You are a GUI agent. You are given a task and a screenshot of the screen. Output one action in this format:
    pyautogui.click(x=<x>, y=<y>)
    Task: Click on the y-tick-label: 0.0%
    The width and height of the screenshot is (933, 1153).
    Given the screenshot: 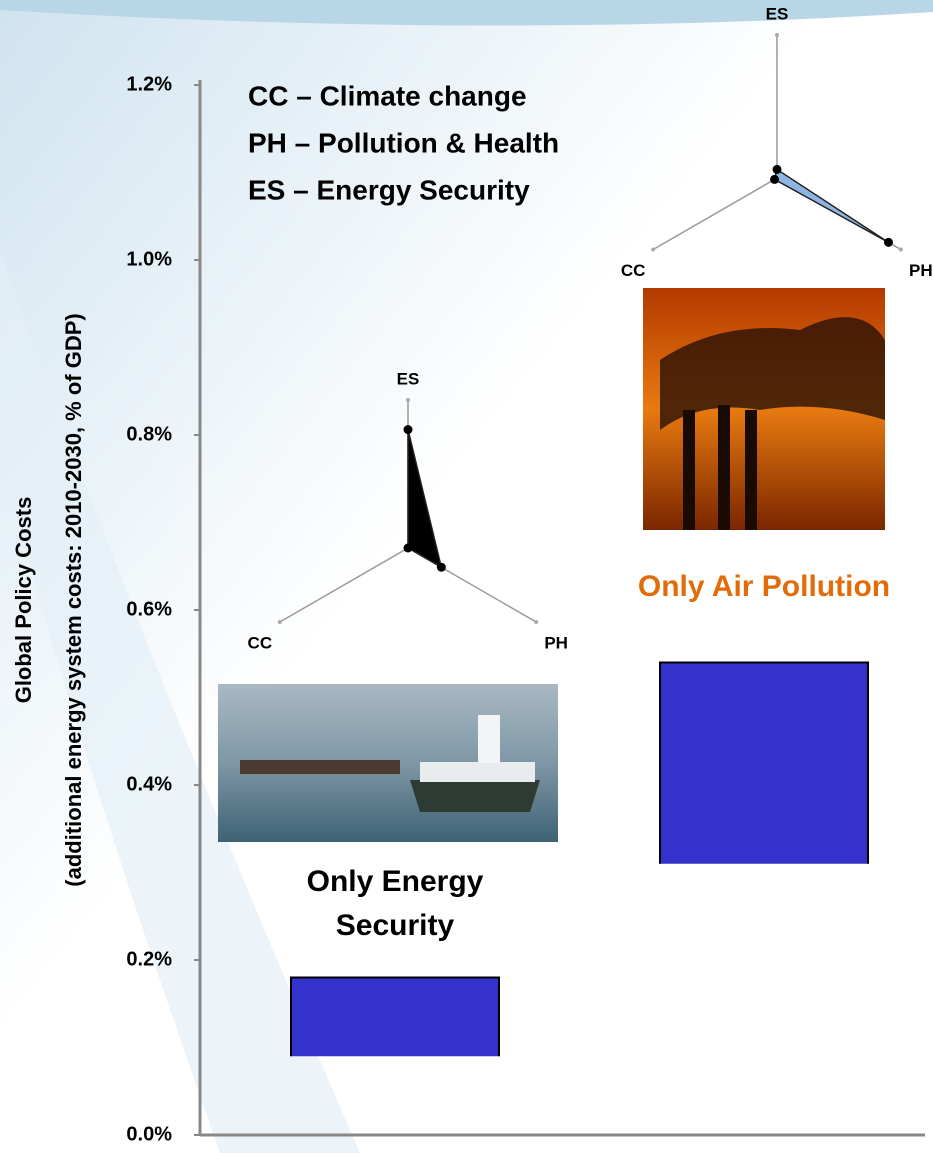 What is the action you would take?
    pyautogui.click(x=149, y=1134)
    